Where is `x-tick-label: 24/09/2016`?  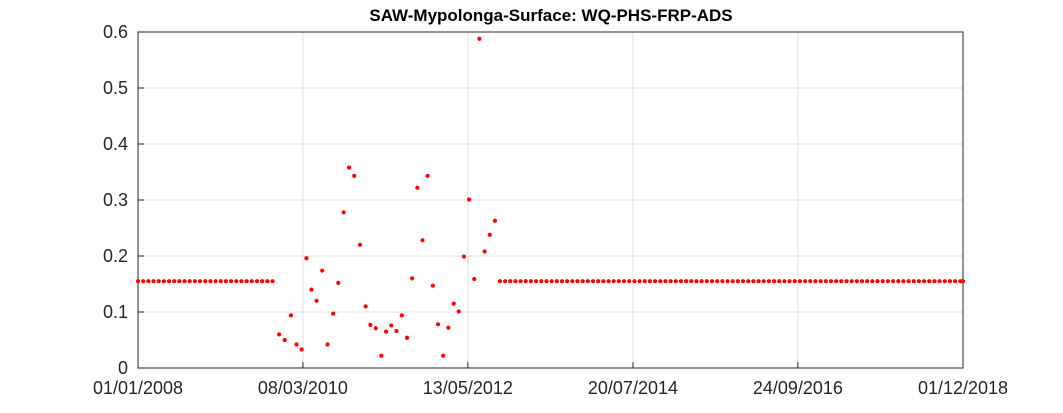
x-tick-label: 24/09/2016 is located at coordinates (798, 388).